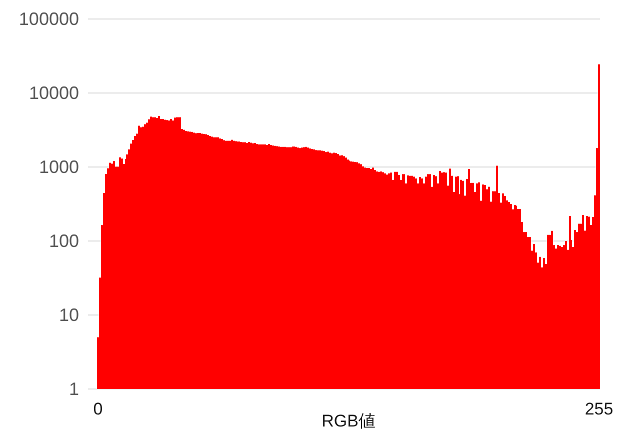 The width and height of the screenshot is (617, 433). What do you see at coordinates (73, 389) in the screenshot?
I see `y-tick-label: 1` at bounding box center [73, 389].